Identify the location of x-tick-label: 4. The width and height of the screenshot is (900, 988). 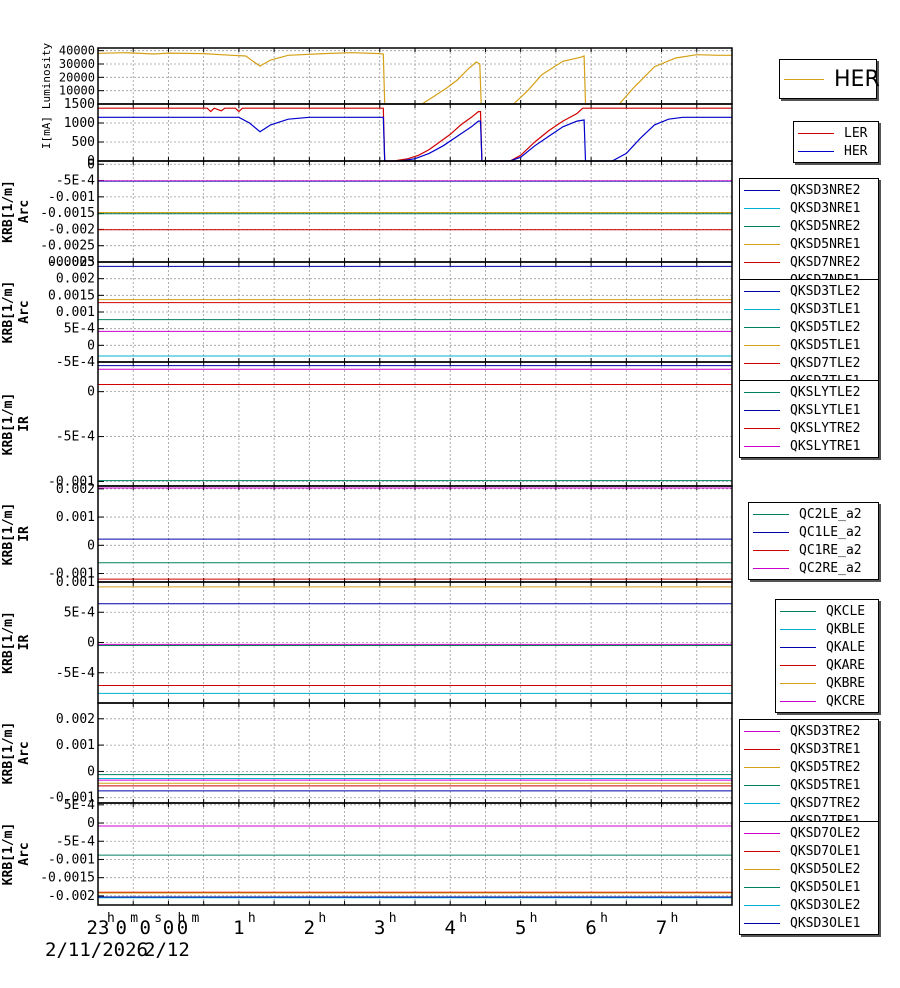
(449, 928).